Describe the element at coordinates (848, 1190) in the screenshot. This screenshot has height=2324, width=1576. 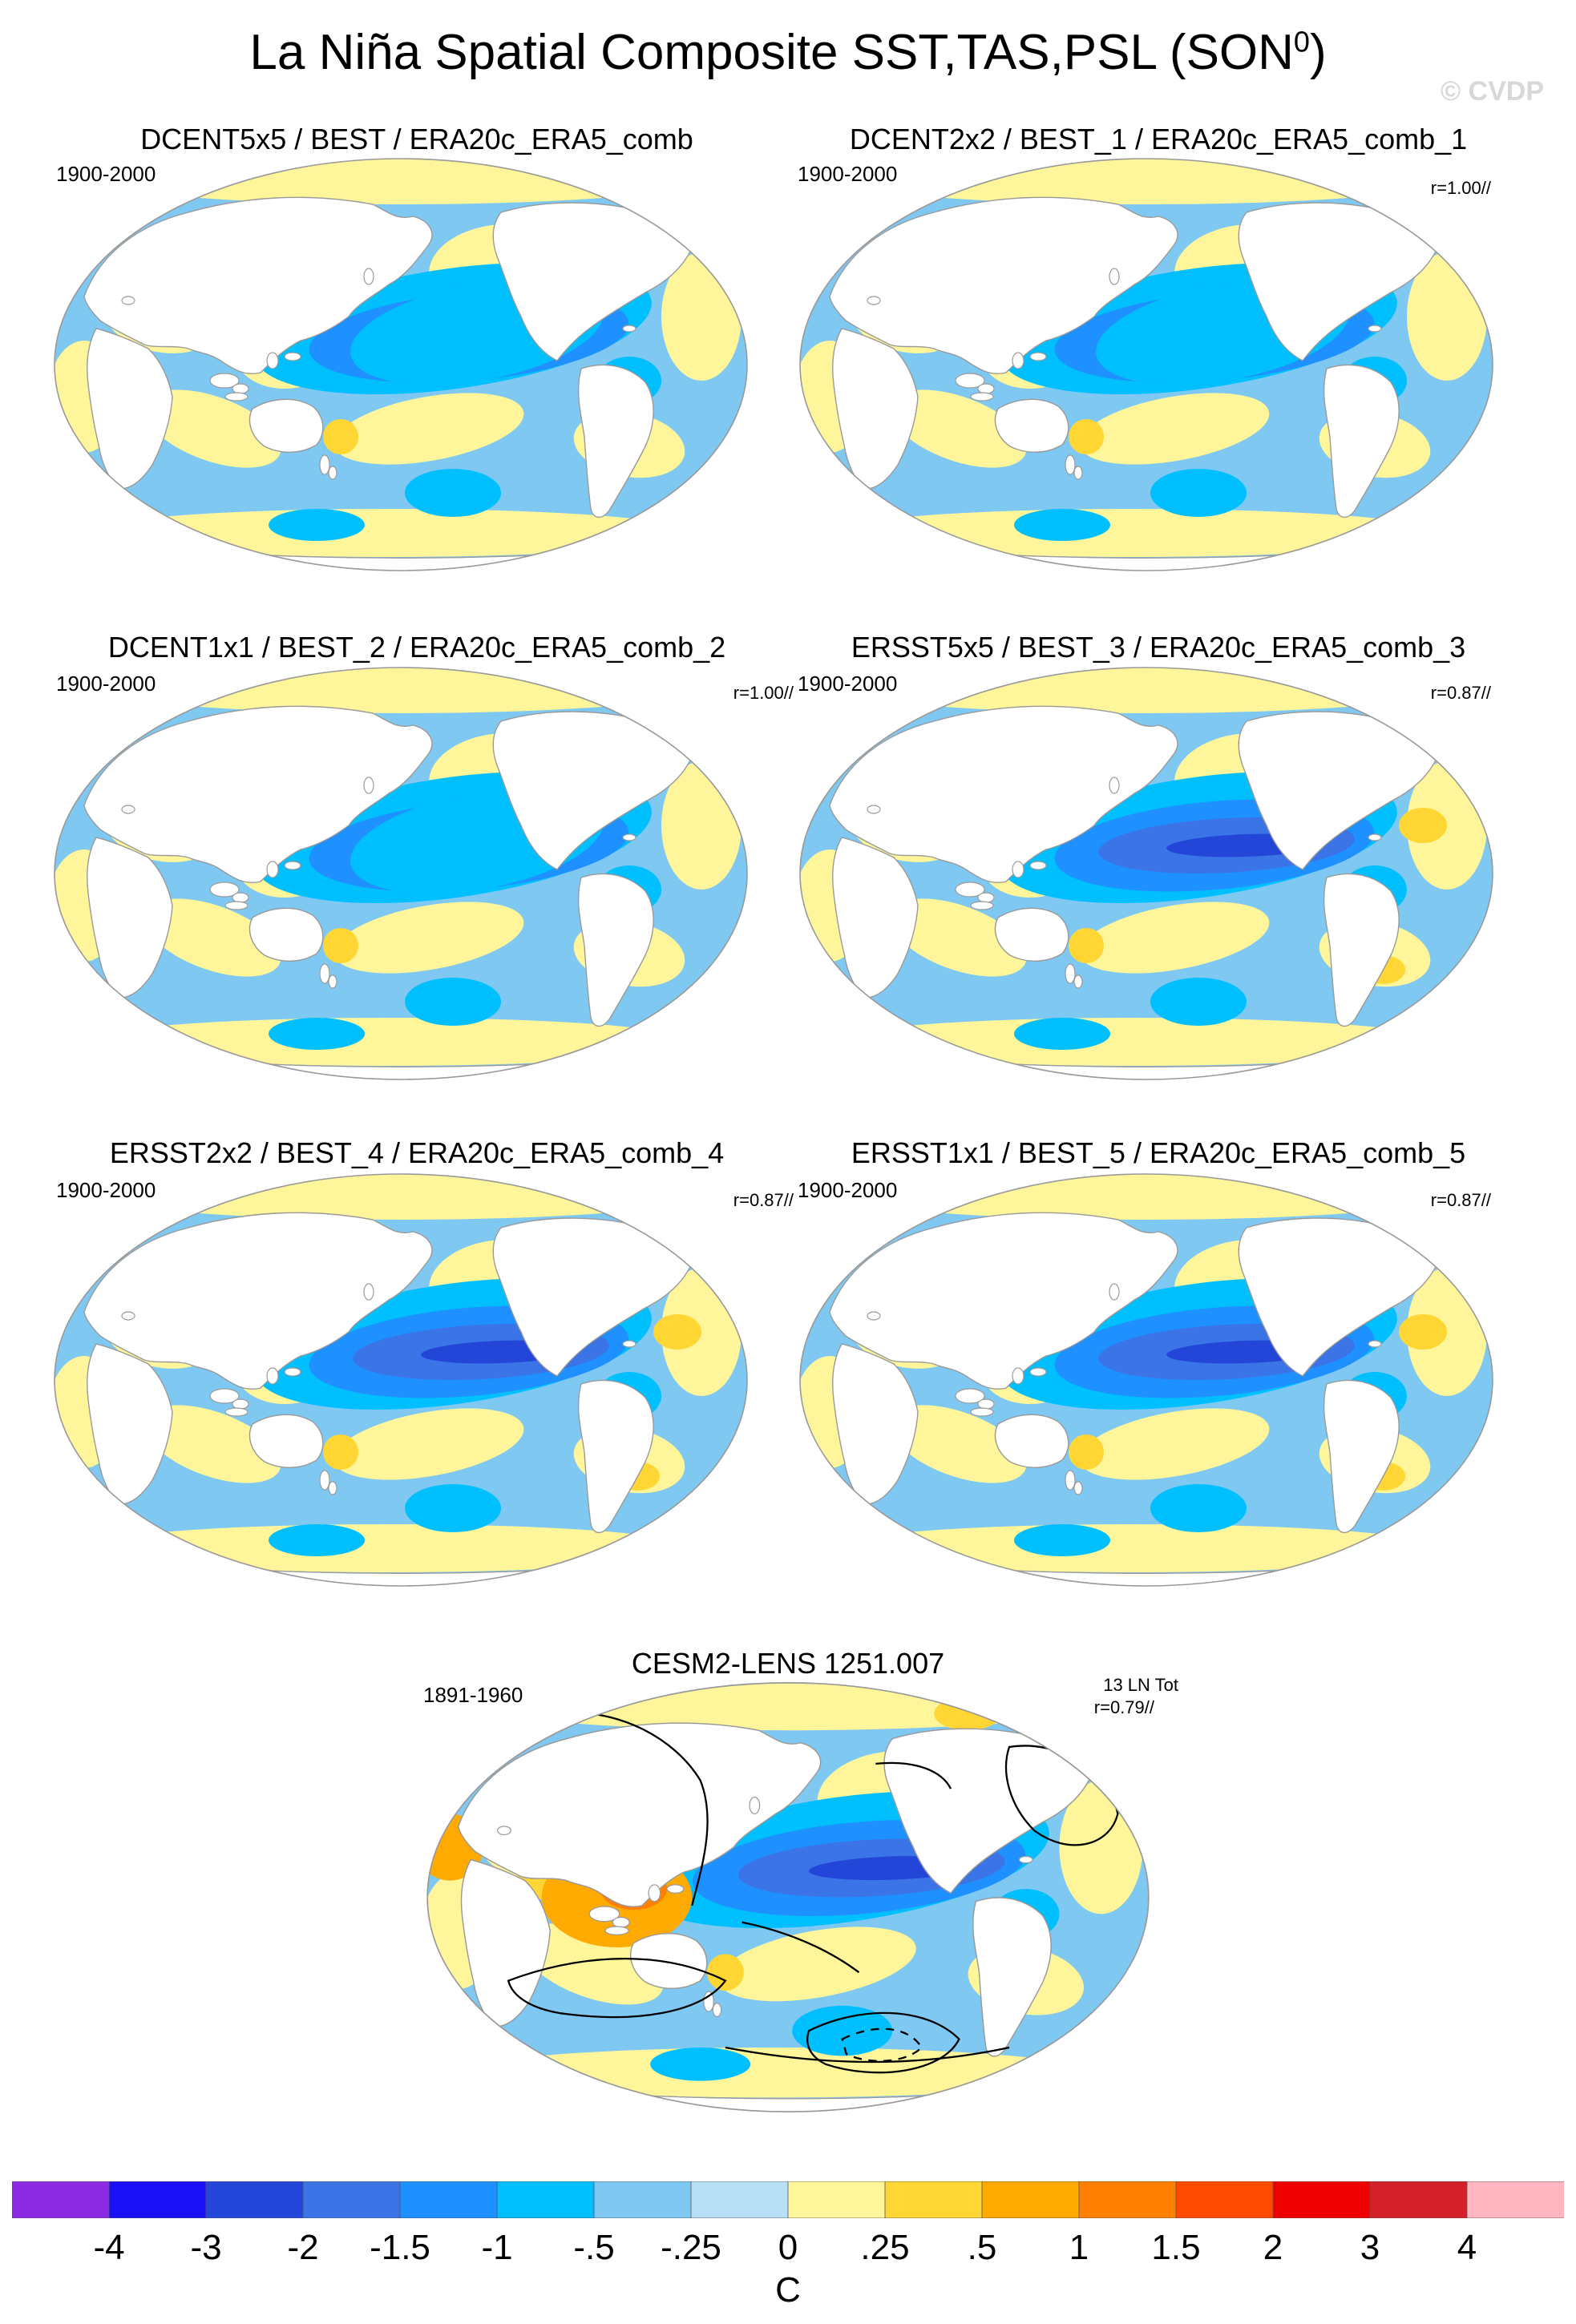
I see `panel-6-period: 1900-2000` at that location.